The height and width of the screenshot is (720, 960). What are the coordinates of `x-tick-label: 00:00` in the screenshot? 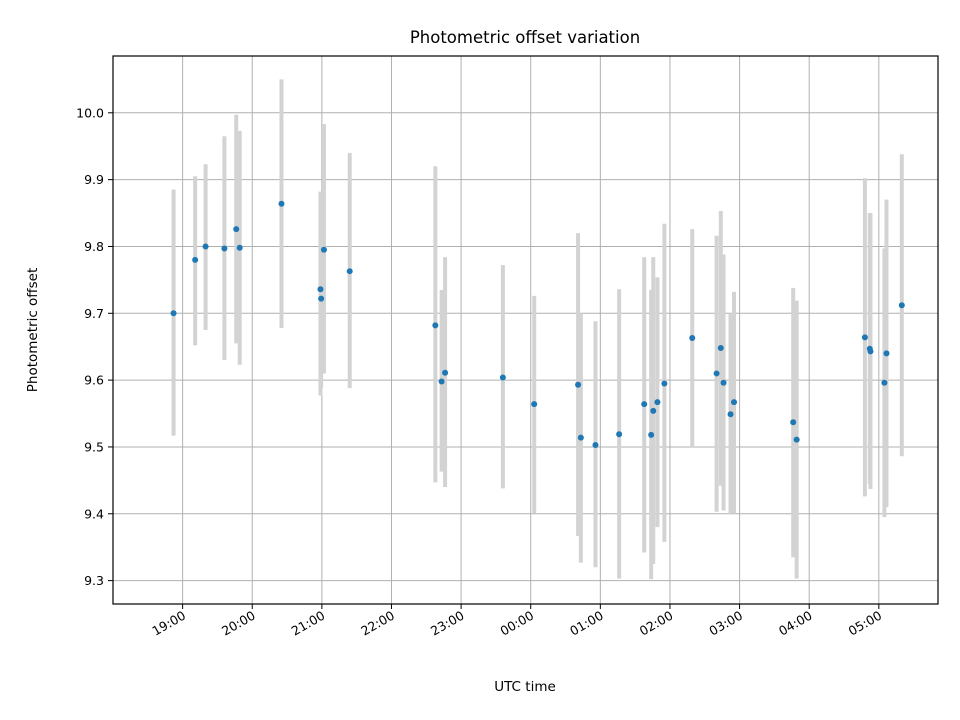 It's located at (517, 623).